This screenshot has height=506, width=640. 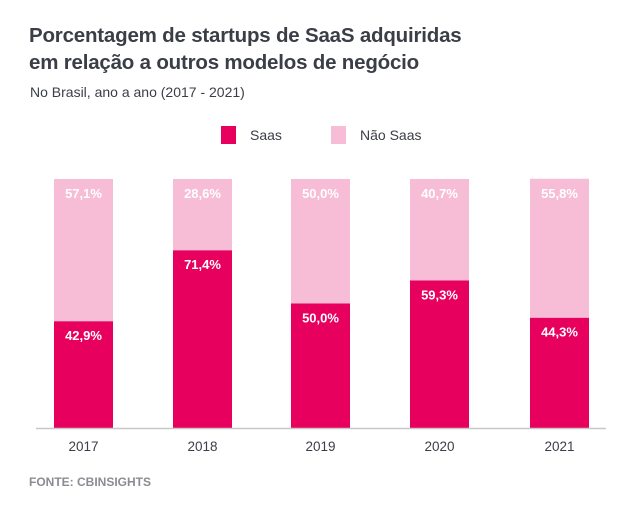 What do you see at coordinates (83, 193) in the screenshot?
I see `data-label: 57,1%` at bounding box center [83, 193].